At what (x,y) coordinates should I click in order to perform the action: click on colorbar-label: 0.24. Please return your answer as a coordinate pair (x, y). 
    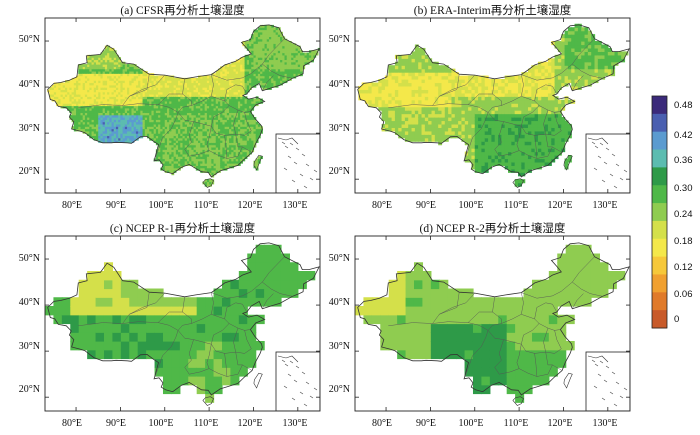
    Looking at the image, I should click on (683, 214).